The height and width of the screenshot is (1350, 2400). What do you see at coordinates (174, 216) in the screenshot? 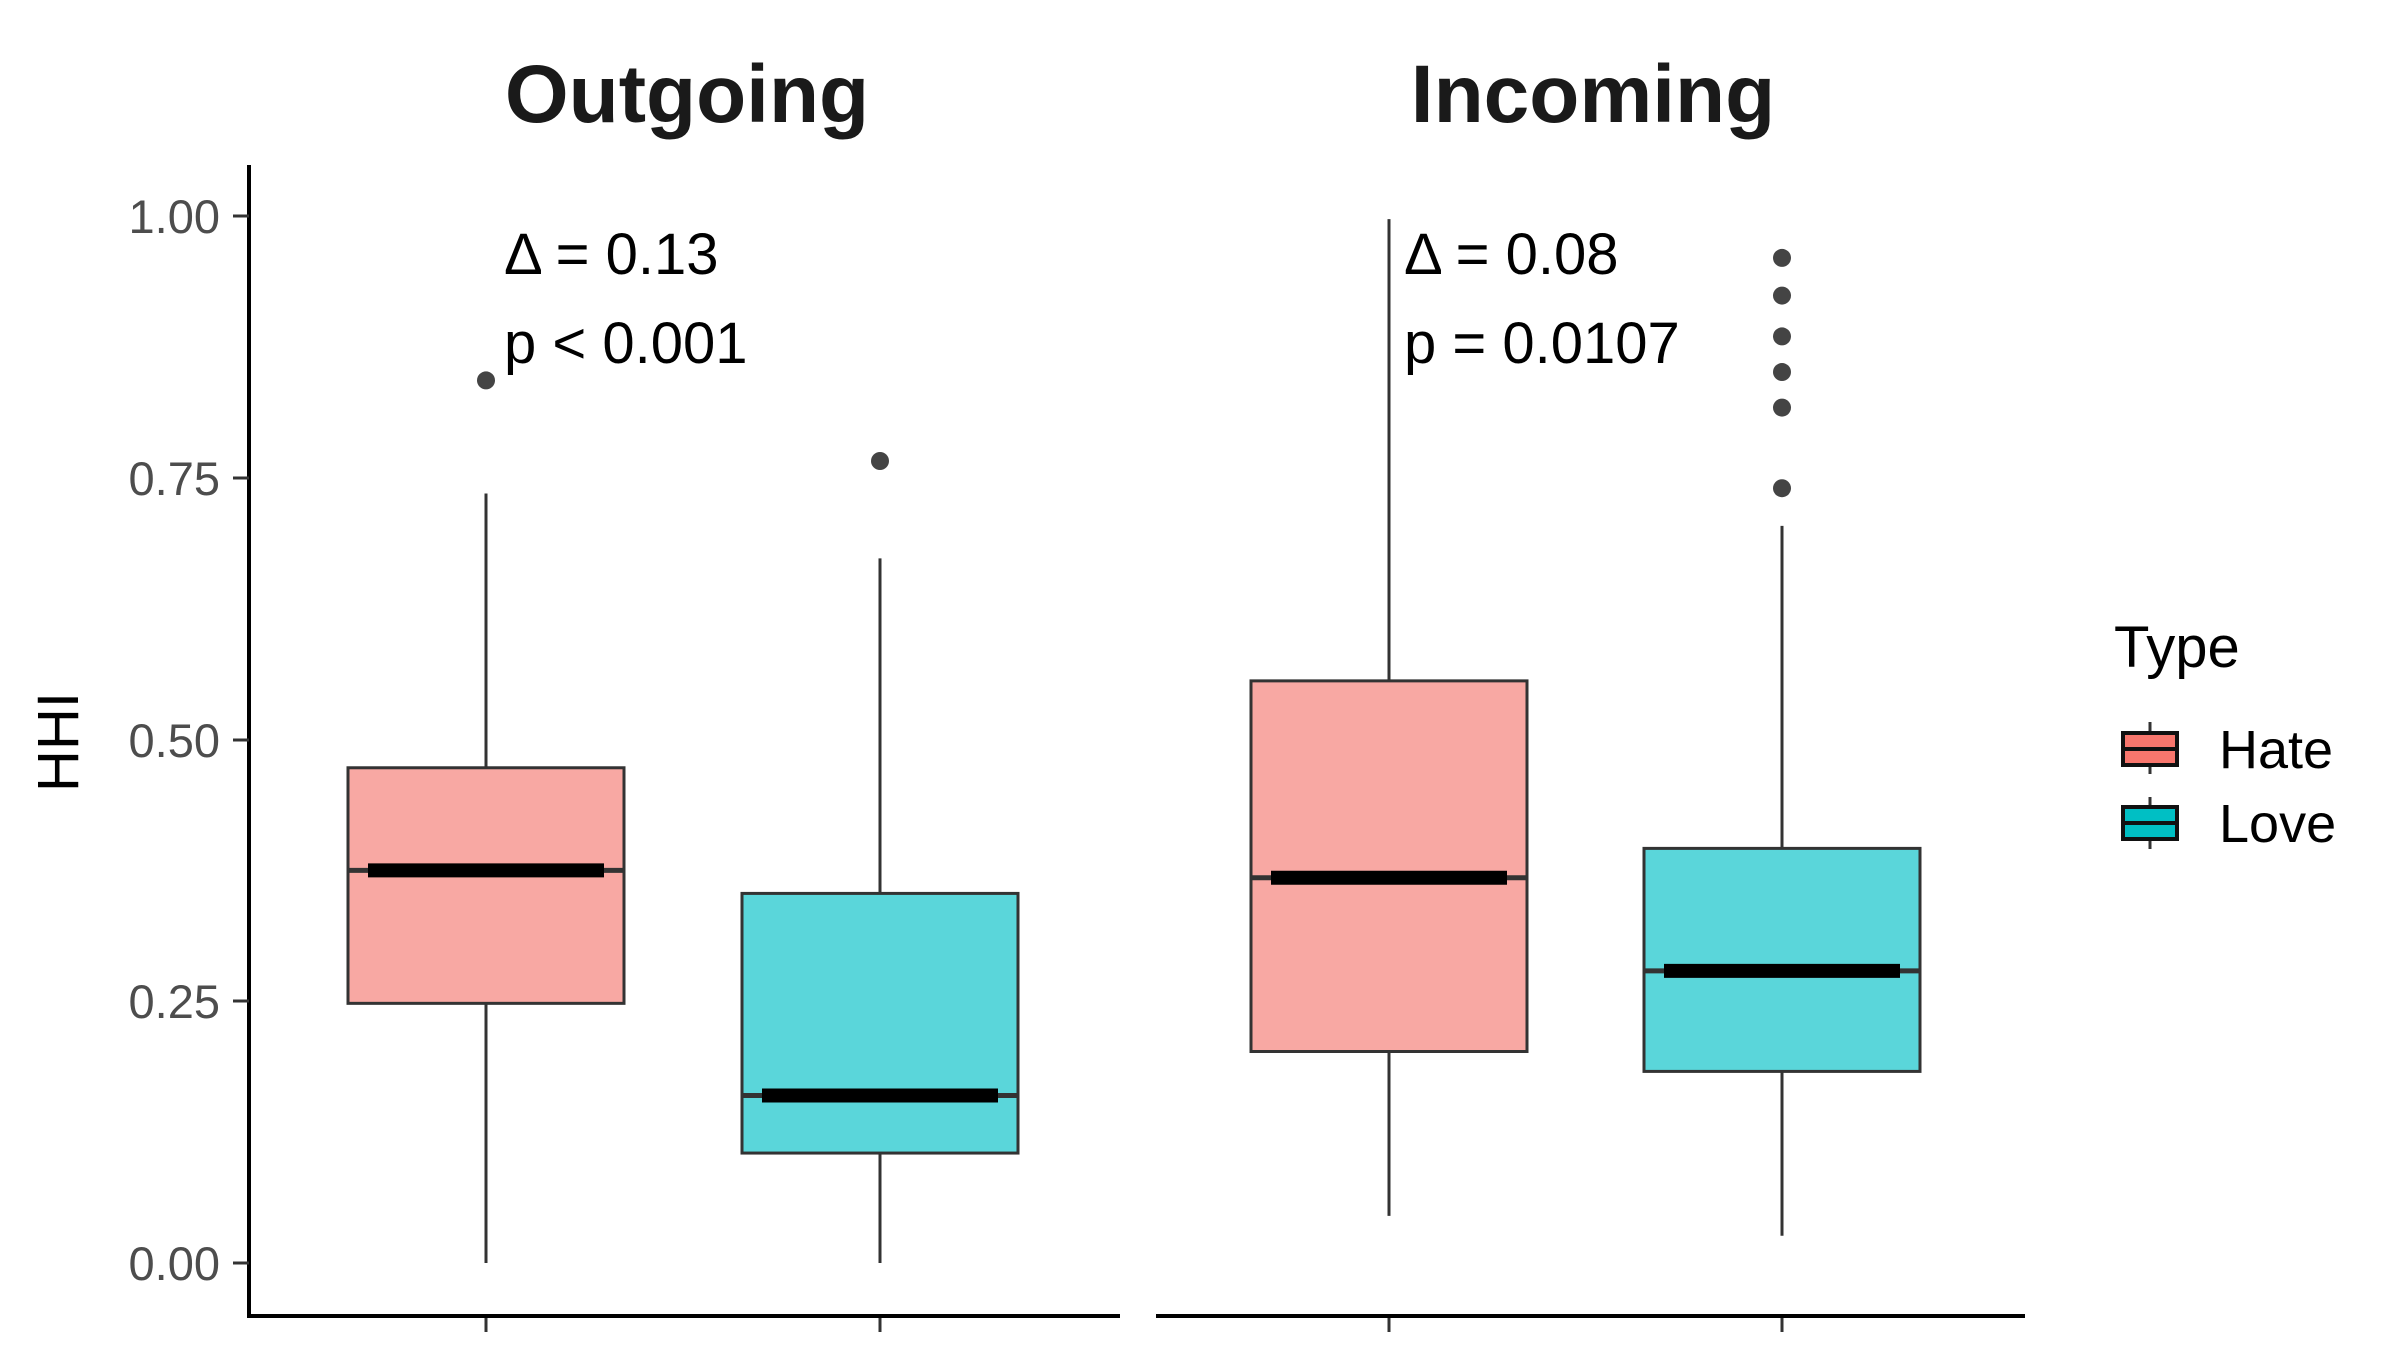
I see `y-tick-label: 1.00` at bounding box center [174, 216].